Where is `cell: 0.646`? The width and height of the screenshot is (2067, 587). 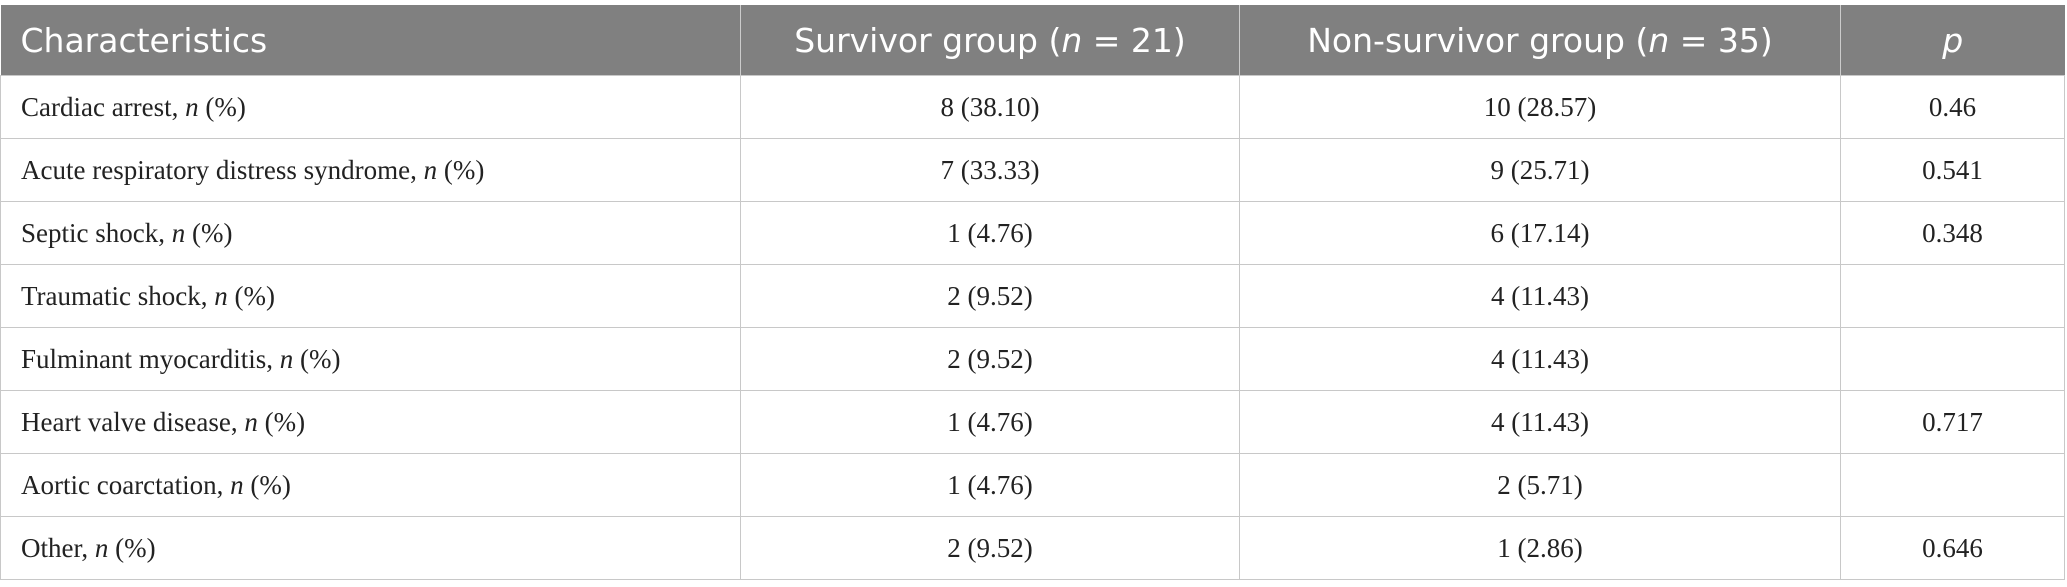 cell: 0.646 is located at coordinates (1952, 548).